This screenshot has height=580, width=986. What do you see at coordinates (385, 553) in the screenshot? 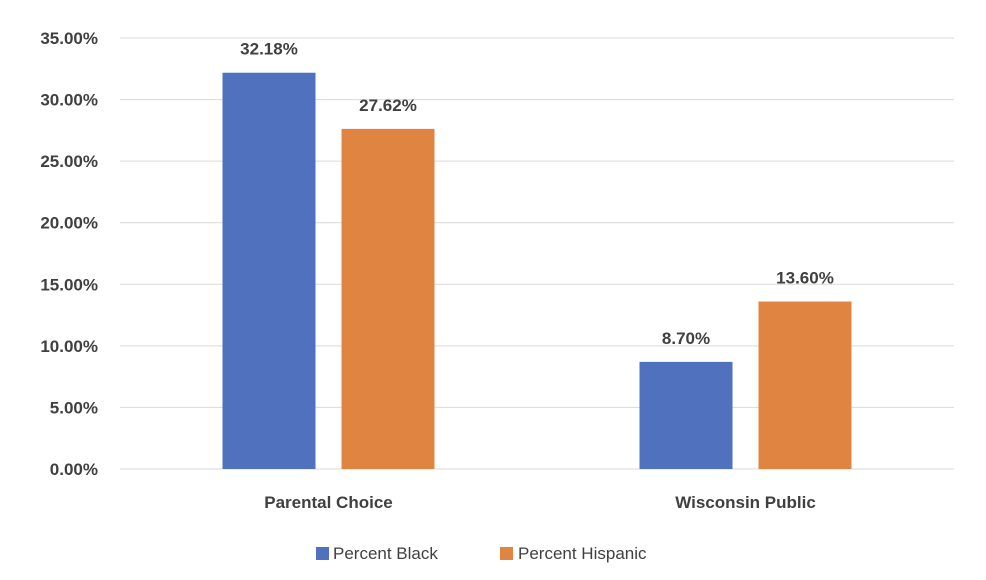
I see `legend-label: Percent Black` at bounding box center [385, 553].